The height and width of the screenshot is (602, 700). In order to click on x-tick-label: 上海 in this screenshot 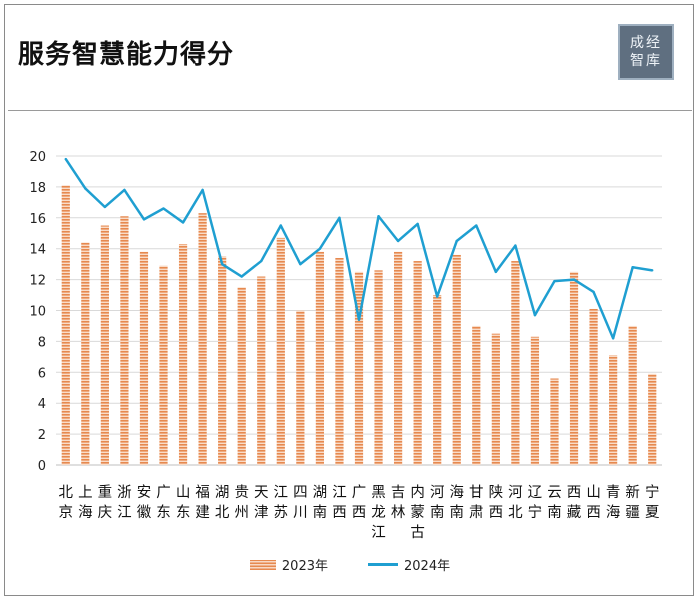, I will do `click(85, 502)`.